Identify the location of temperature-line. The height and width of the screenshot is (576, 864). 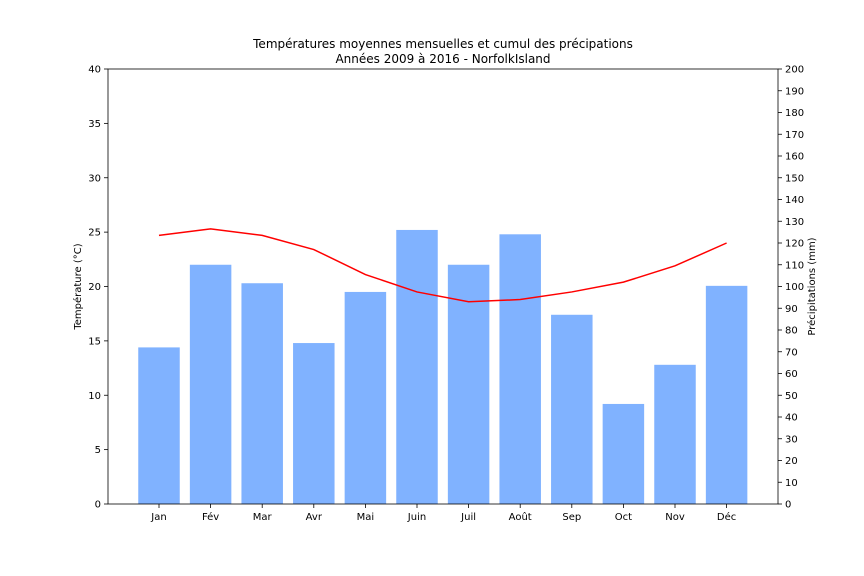
(442, 265).